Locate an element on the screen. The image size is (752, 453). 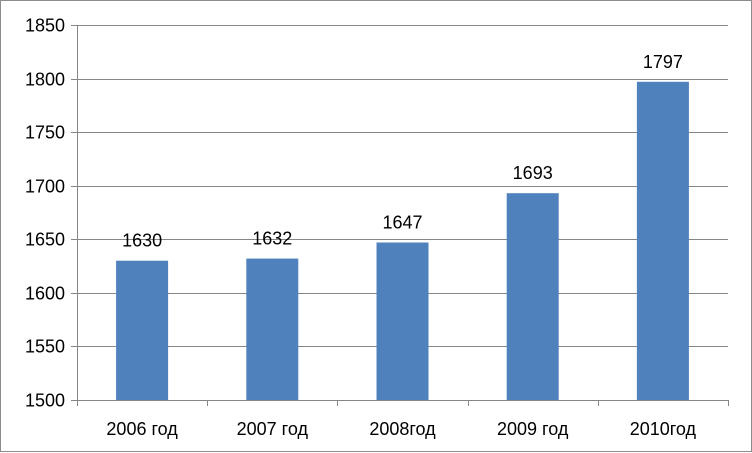
x-tick-label: 2009 год is located at coordinates (533, 429).